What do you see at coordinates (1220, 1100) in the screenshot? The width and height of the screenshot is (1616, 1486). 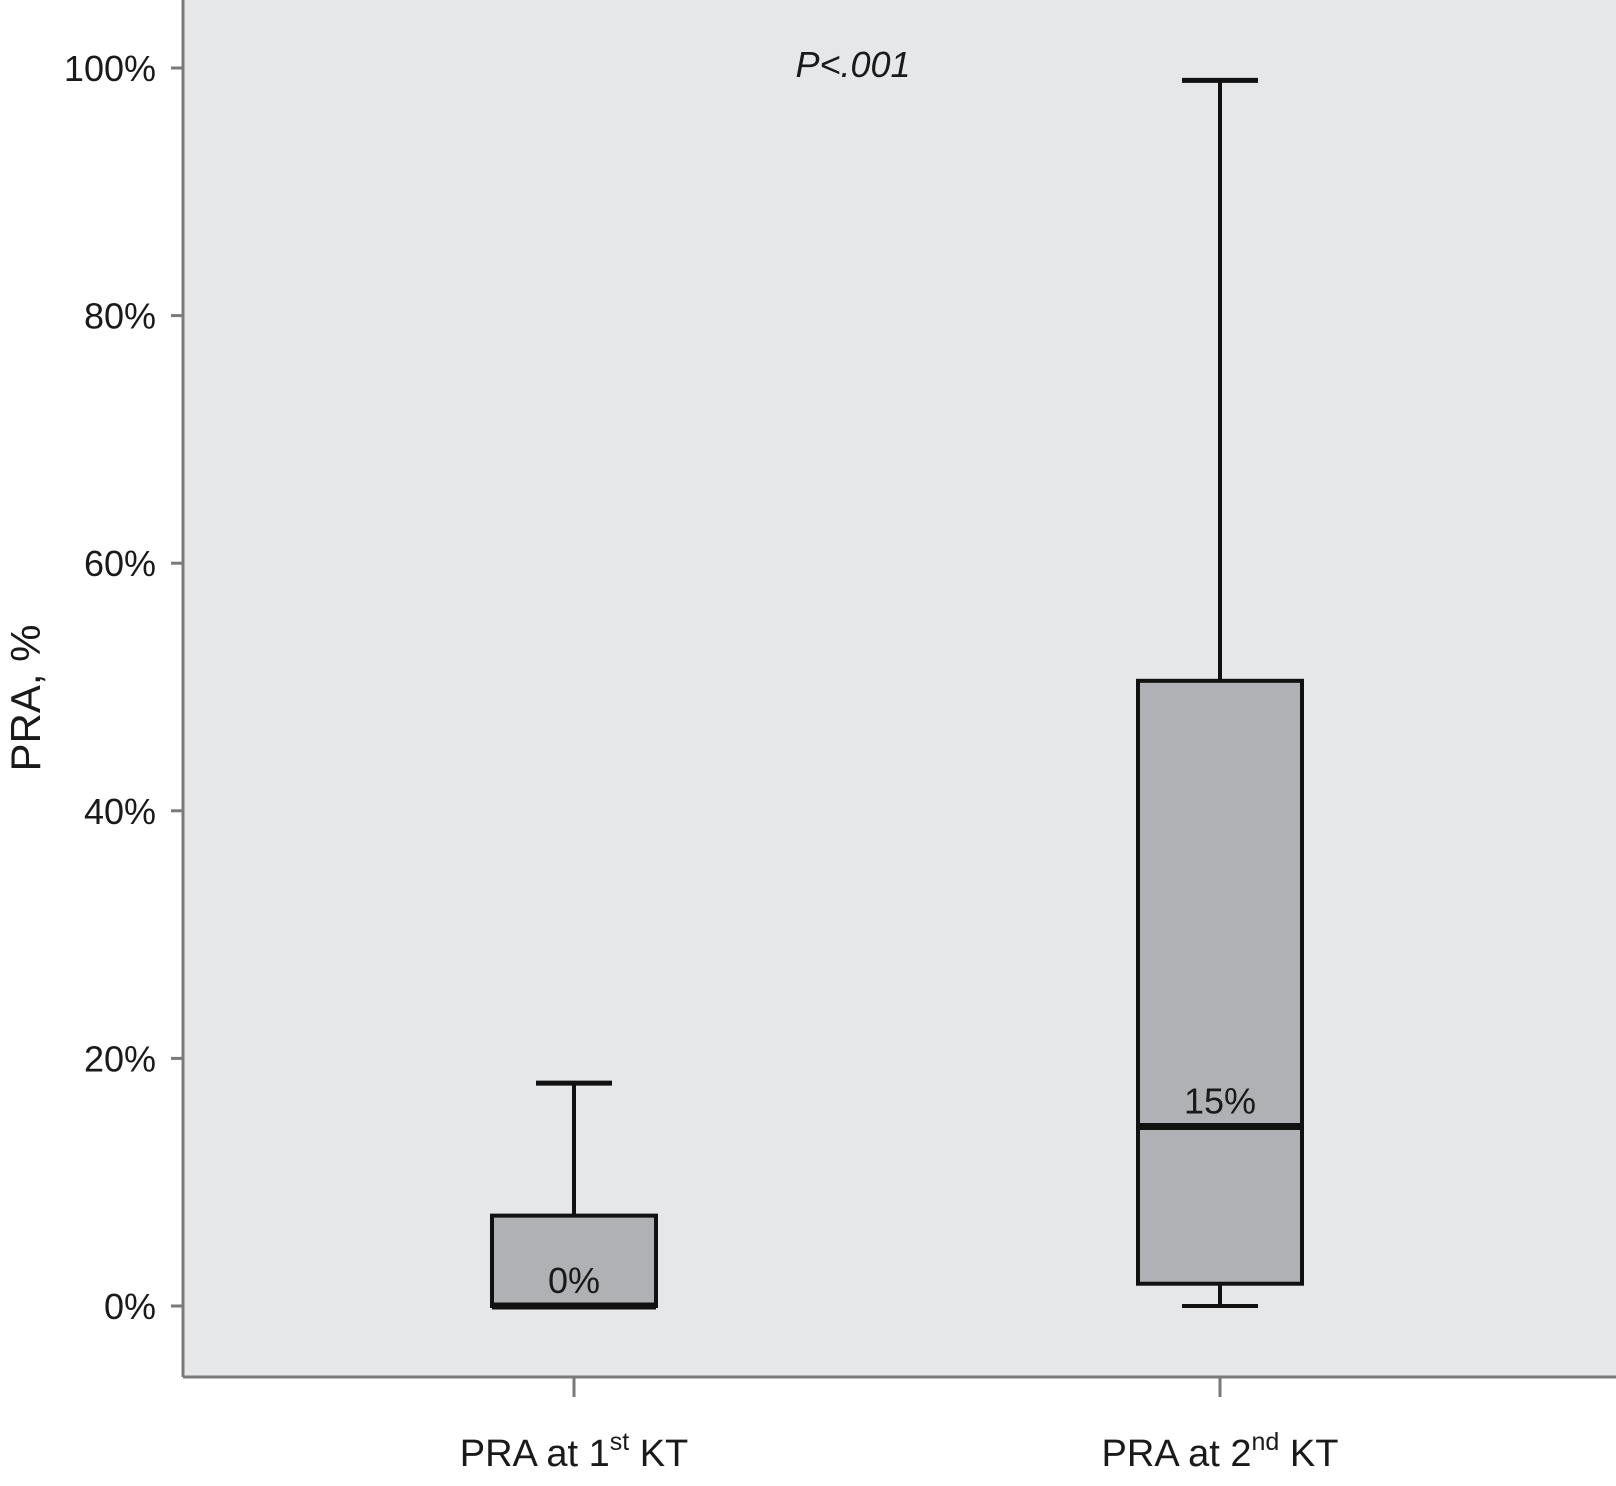 I see `median-label: 15%` at bounding box center [1220, 1100].